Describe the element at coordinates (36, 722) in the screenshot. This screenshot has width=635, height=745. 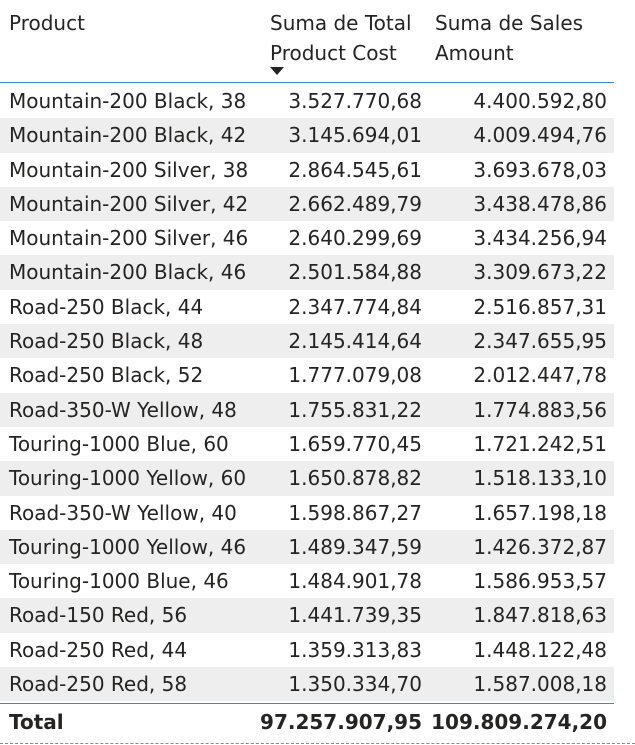
I see `total-label: Total` at that location.